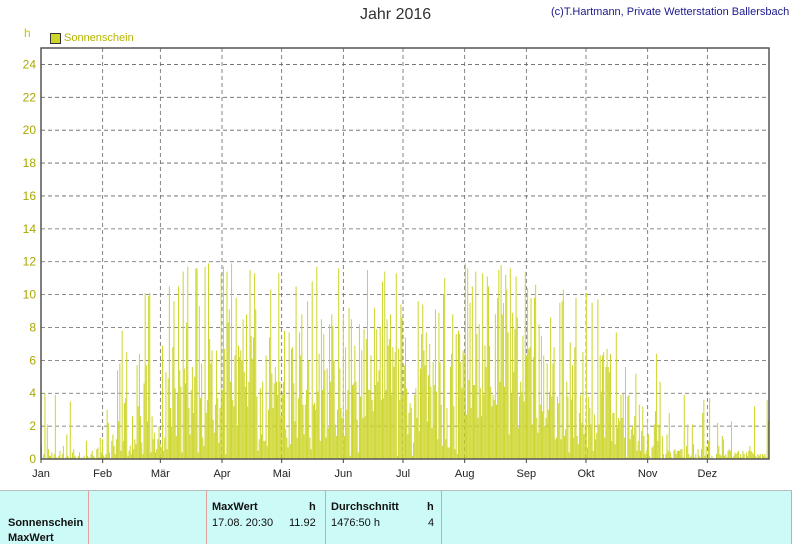 The image size is (802, 544). Describe the element at coordinates (585, 474) in the screenshot. I see `x-tick-label: Okt` at that location.